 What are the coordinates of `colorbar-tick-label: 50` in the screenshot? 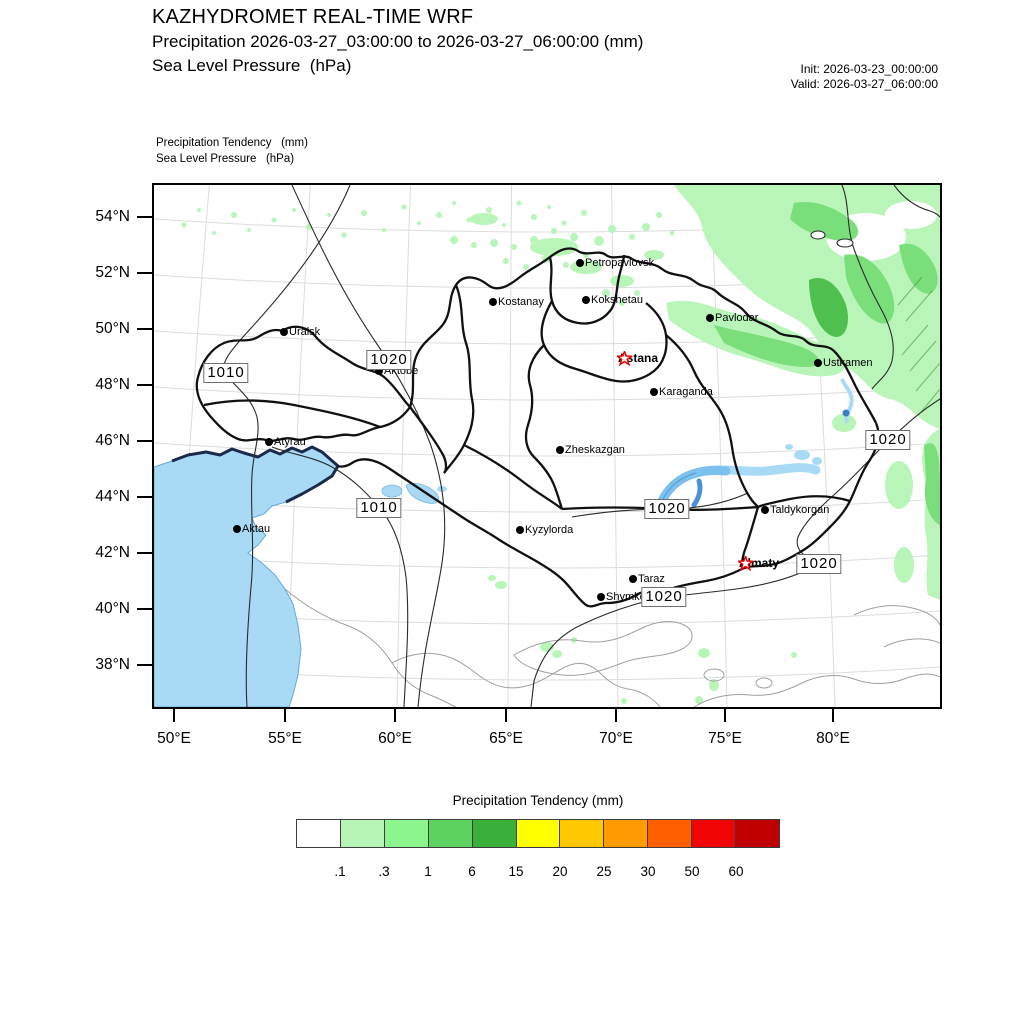 It's located at (692, 871).